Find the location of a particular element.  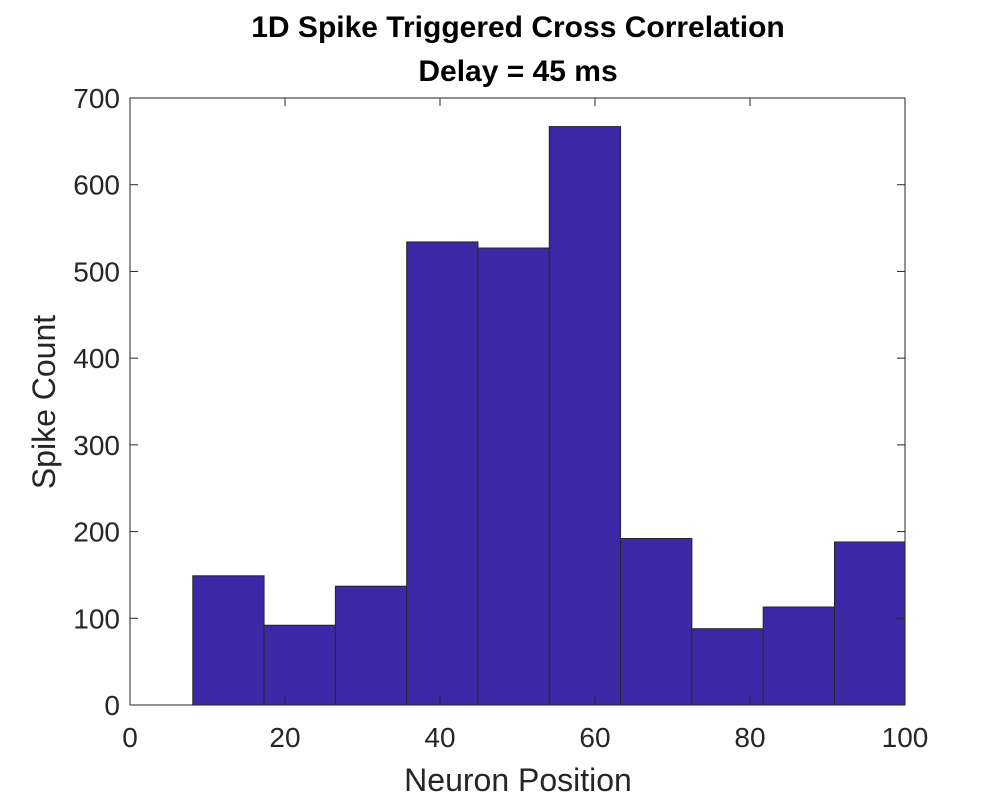

y-tick-label: 700 is located at coordinates (96, 98).